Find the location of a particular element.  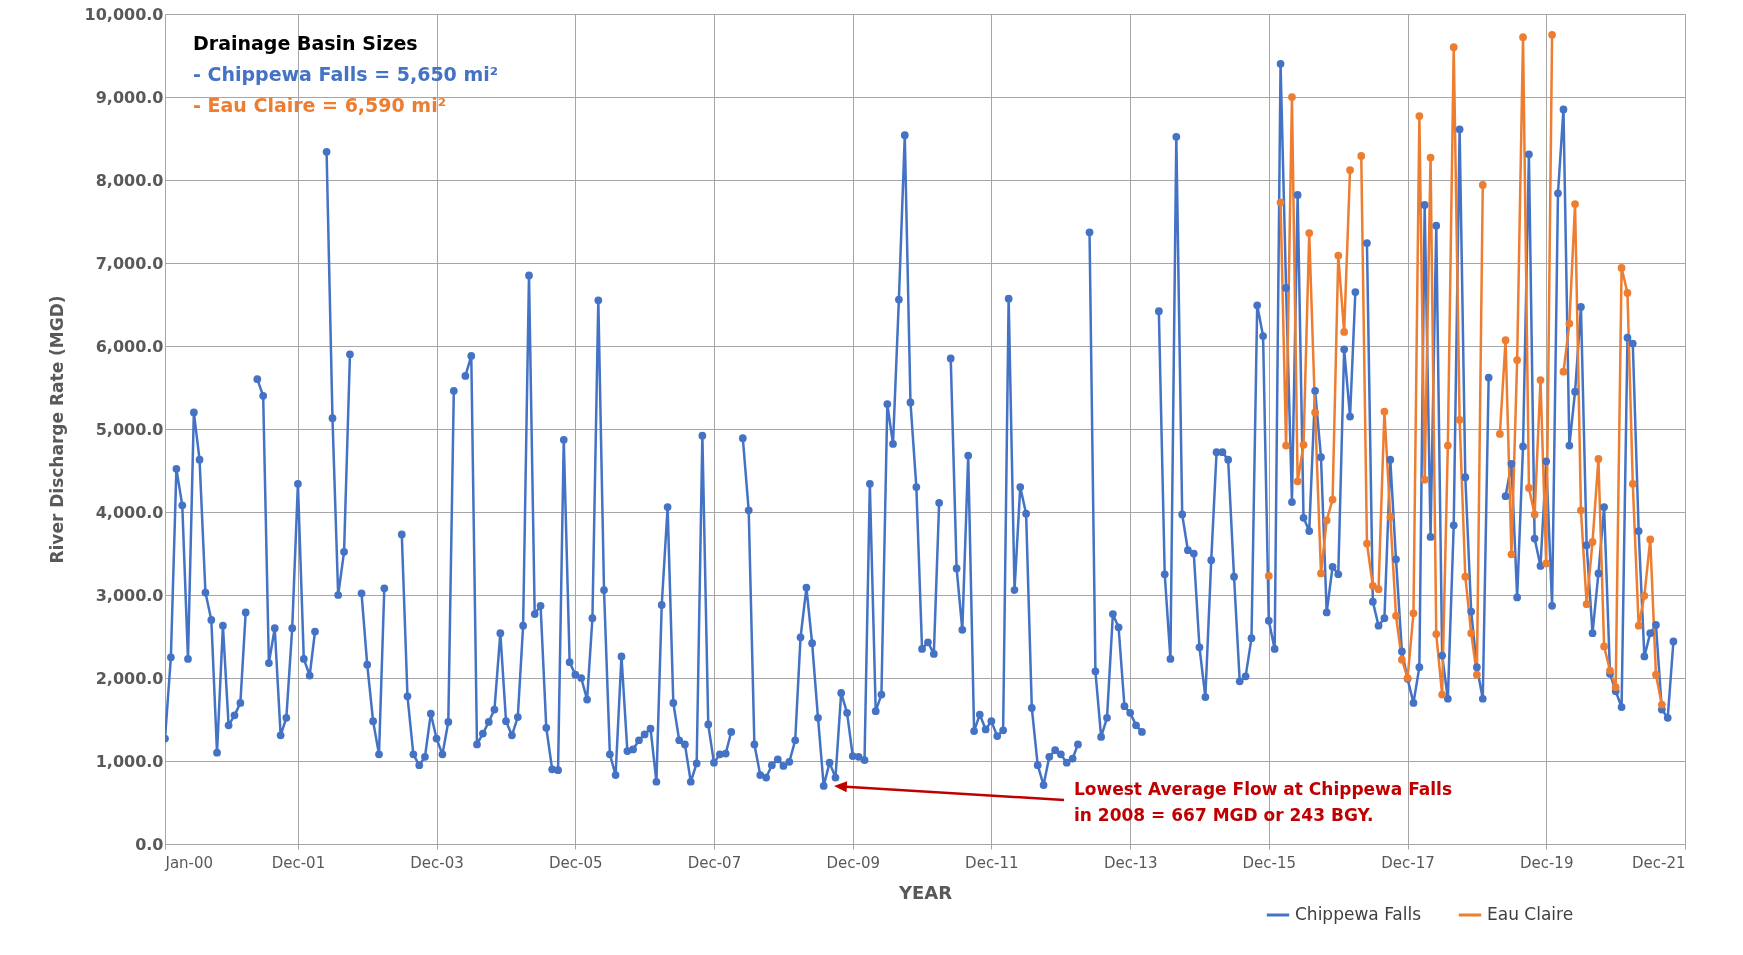

x-tick-label: Dec-09 is located at coordinates (853, 862).